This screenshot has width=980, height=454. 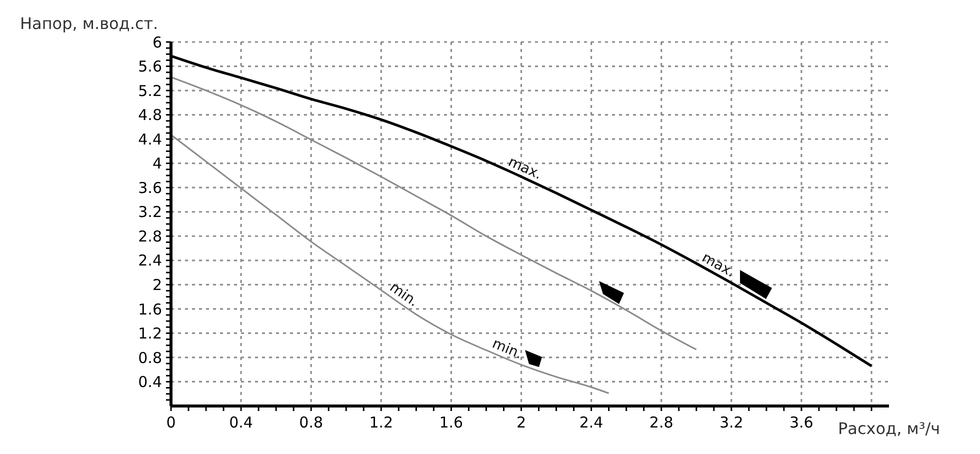 What do you see at coordinates (150, 139) in the screenshot?
I see `y-tick-label: 4.4` at bounding box center [150, 139].